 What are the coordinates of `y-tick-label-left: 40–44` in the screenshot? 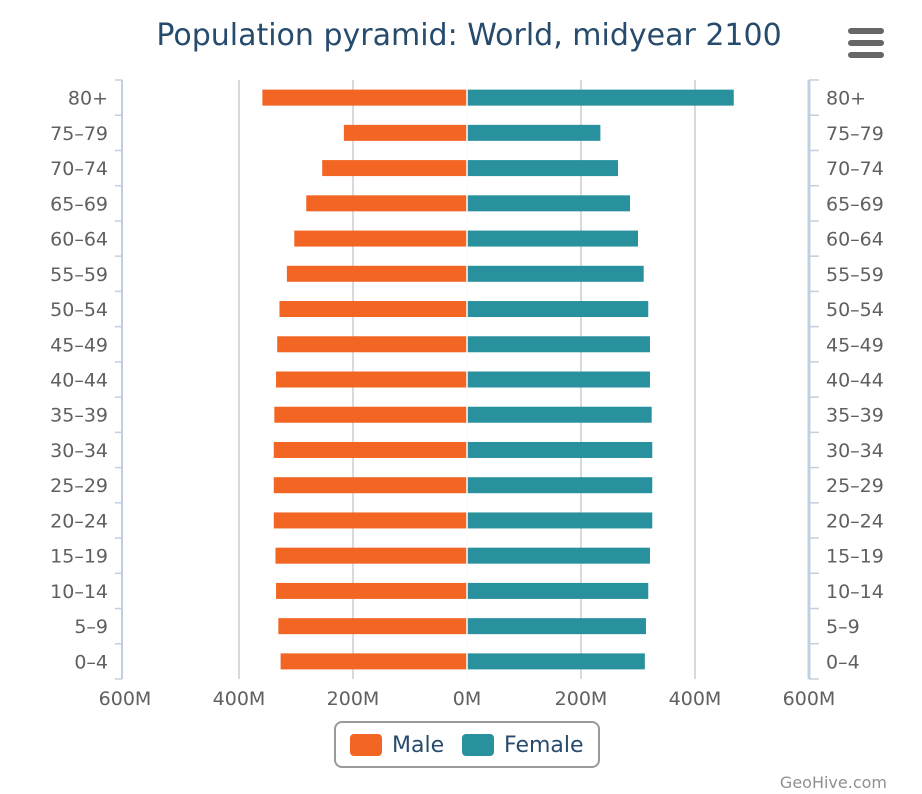 It's located at (79, 381).